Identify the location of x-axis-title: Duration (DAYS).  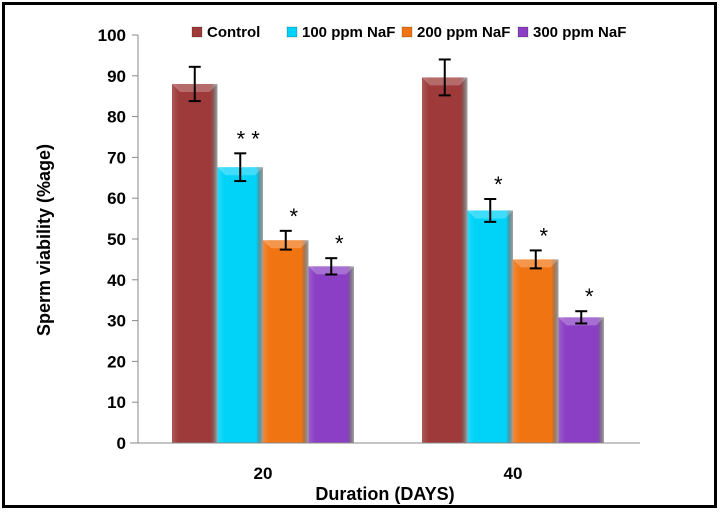
(384, 494).